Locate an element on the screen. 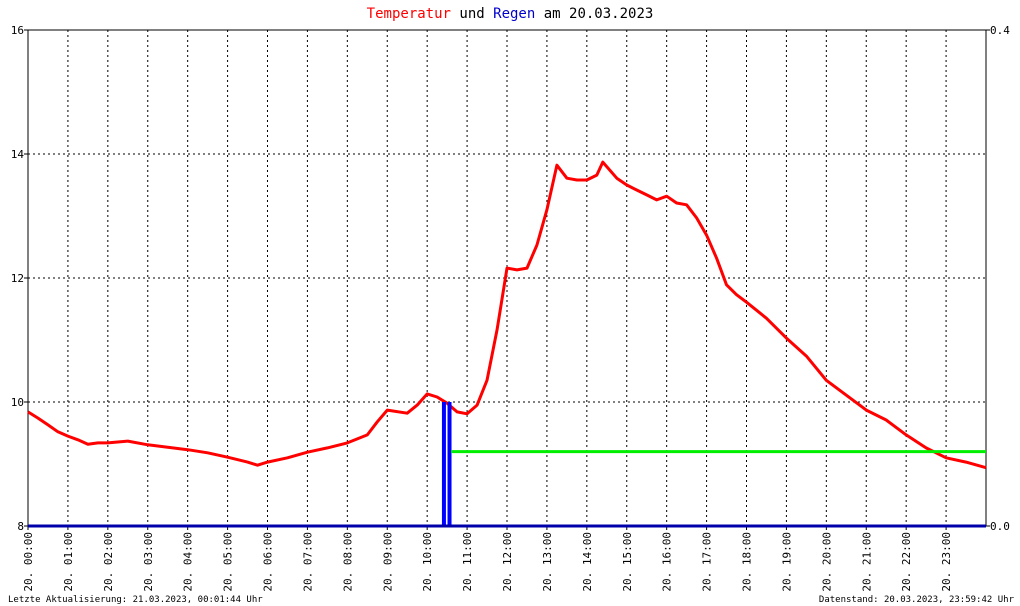 The width and height of the screenshot is (1020, 606). footer-right: Datenstand: 20.03.2023, 23:59:42 Uhr is located at coordinates (917, 600).